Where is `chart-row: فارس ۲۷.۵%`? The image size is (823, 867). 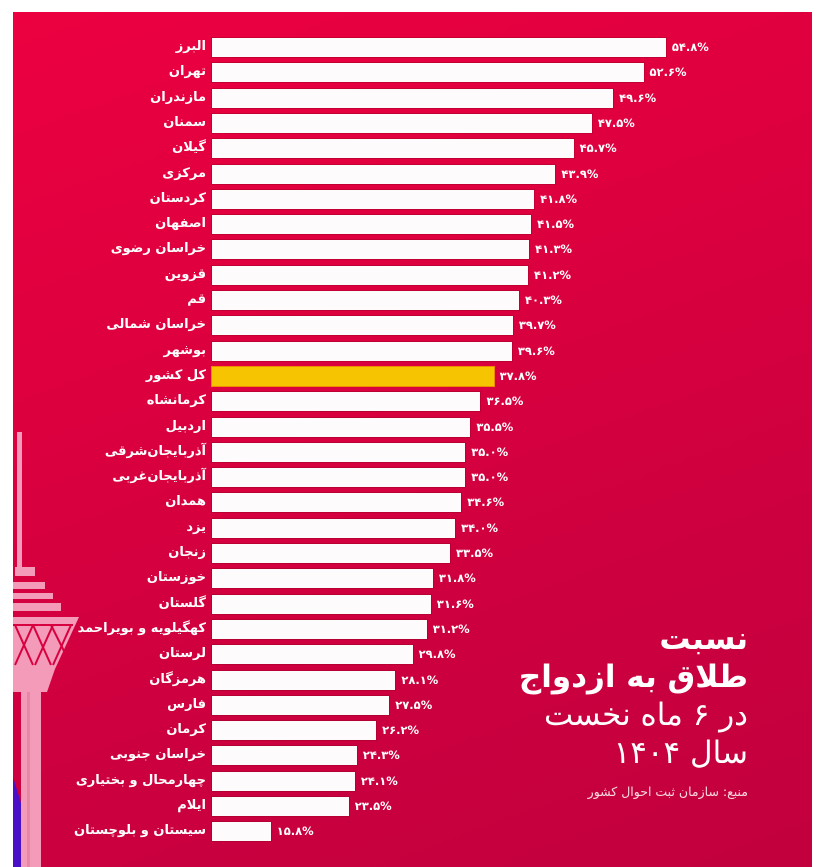
chart-row: فارس ۲۷.۵% is located at coordinates (412, 705).